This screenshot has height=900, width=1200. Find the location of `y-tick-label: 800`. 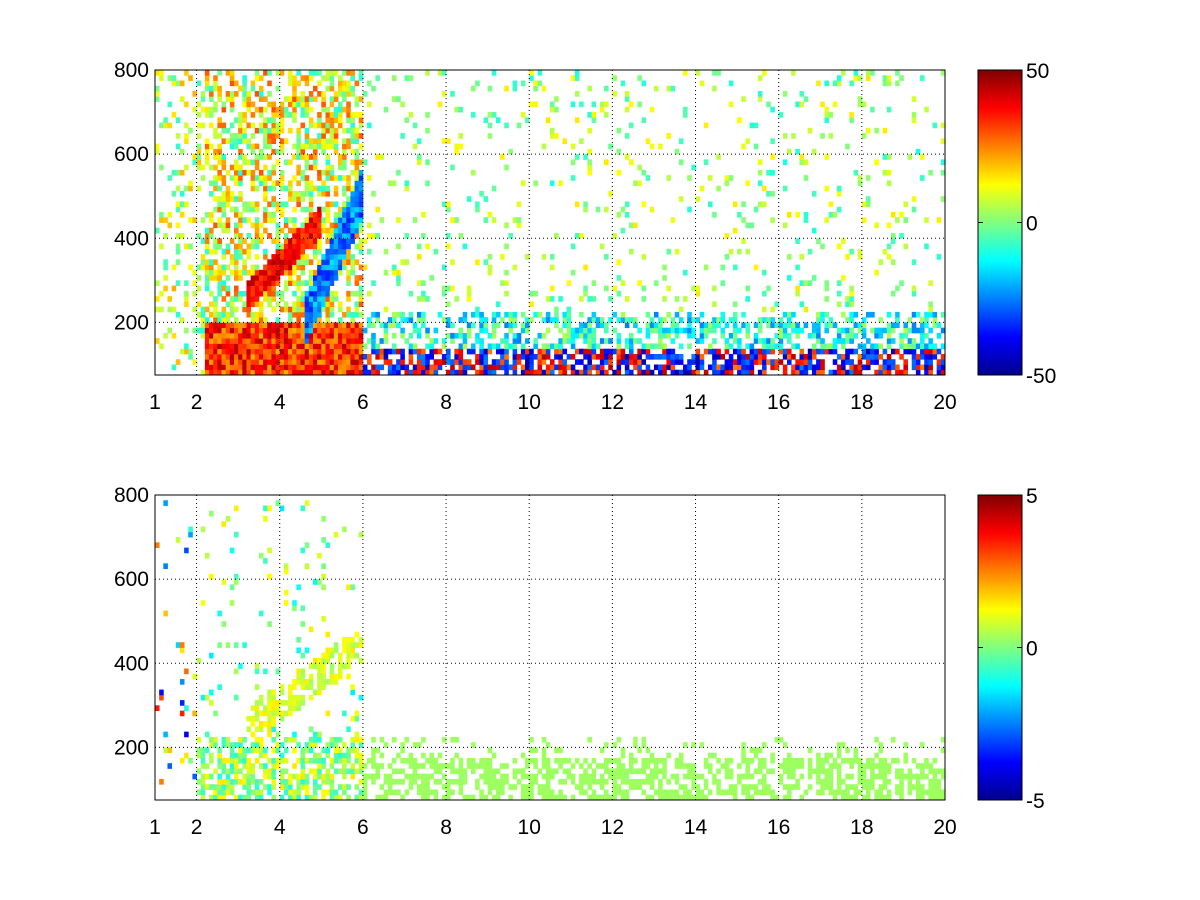

y-tick-label: 800 is located at coordinates (131, 495).